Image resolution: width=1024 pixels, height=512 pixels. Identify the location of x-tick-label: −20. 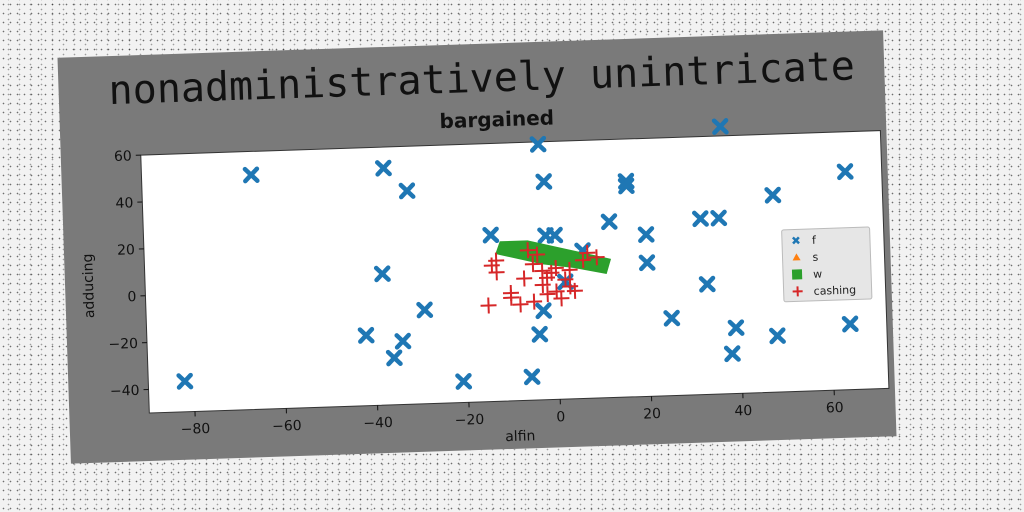
(469, 420).